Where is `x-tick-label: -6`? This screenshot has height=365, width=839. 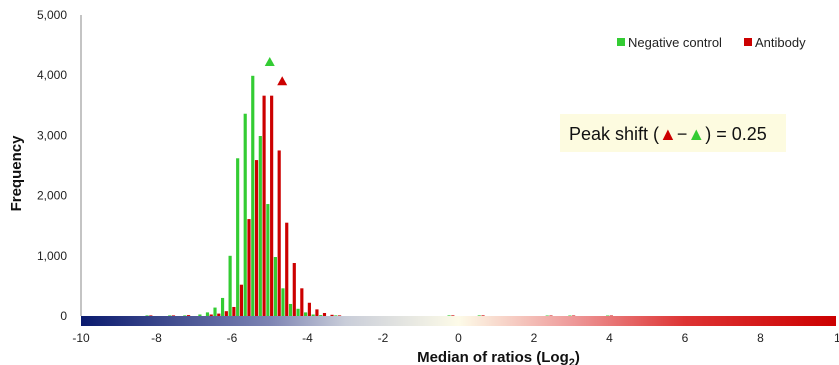
x-tick-label: -6 is located at coordinates (232, 338).